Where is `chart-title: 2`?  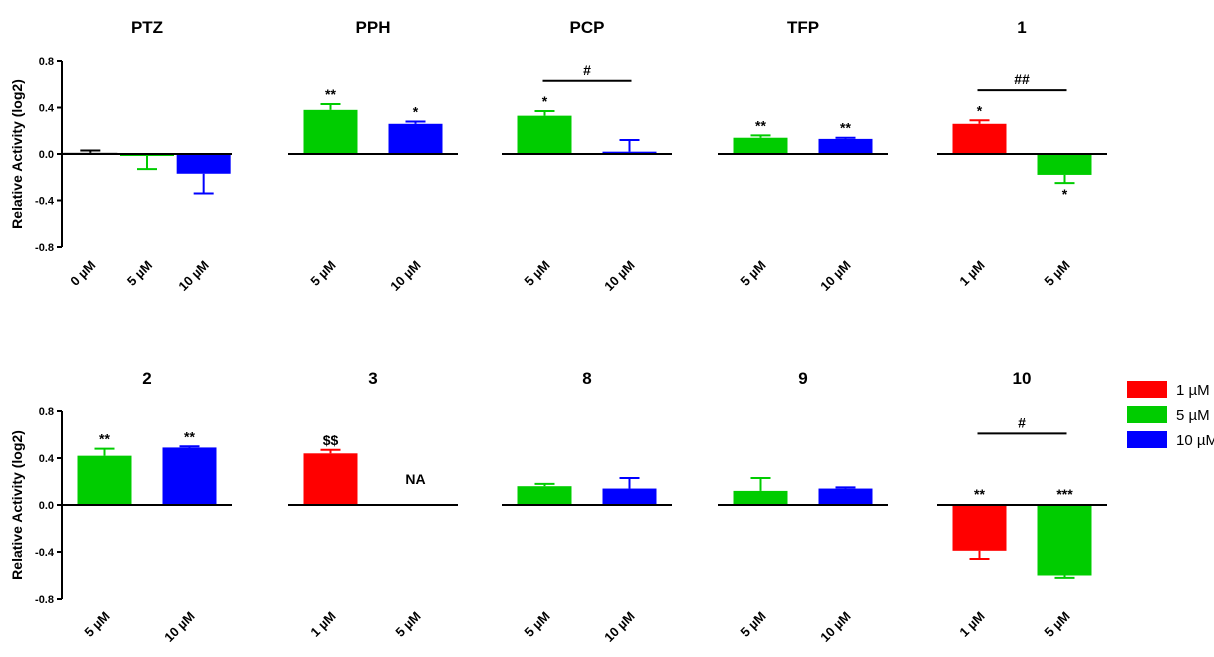 chart-title: 2 is located at coordinates (146, 378).